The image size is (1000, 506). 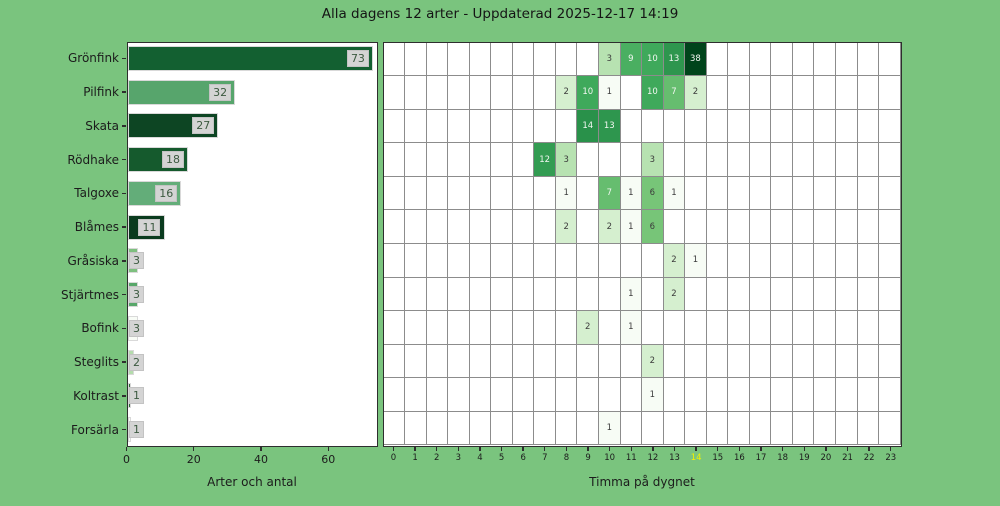 I want to click on x-tick-mark, so click(x=328, y=448).